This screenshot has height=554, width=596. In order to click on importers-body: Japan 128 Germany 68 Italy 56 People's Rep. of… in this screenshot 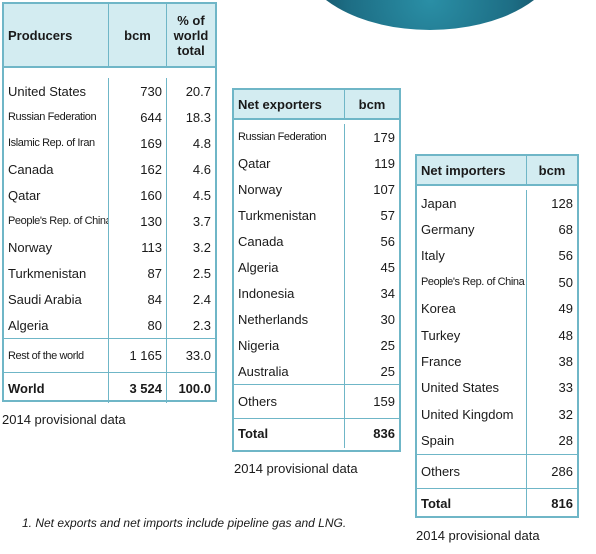, I will do `click(497, 320)`.